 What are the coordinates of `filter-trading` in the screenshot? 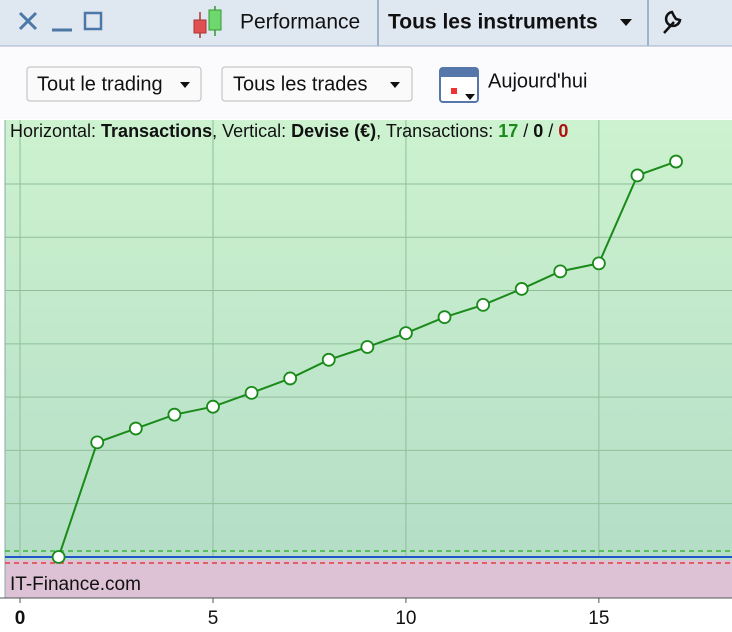 It's located at (114, 84).